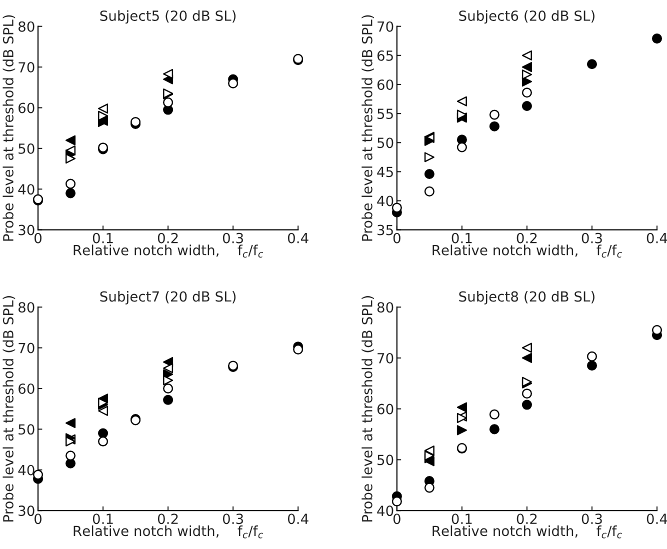  What do you see at coordinates (168, 17) in the screenshot?
I see `chart-title: Subject5 (20 dB SL)` at bounding box center [168, 17].